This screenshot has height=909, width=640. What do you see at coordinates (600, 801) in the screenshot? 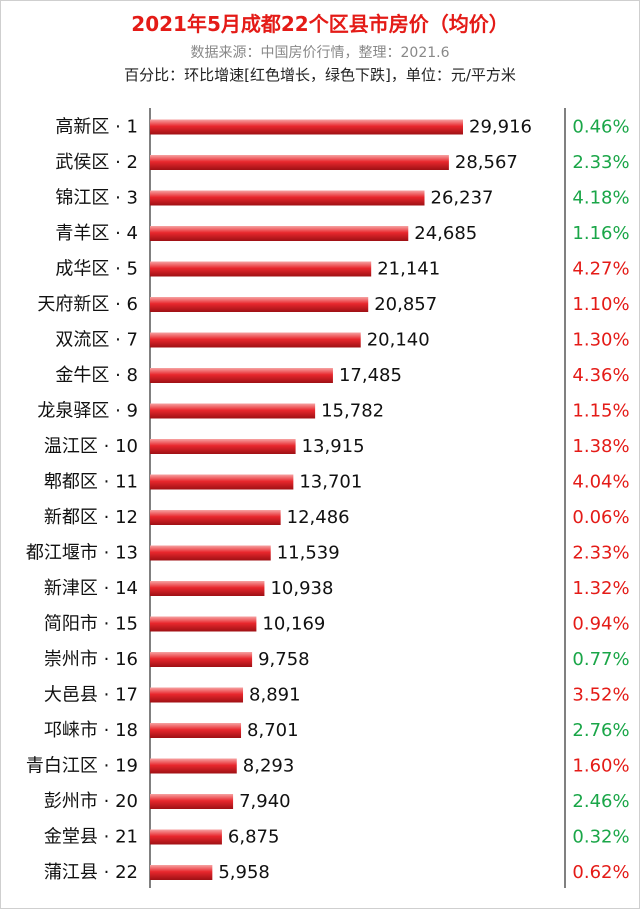
I see `change-label: 2.46%` at bounding box center [600, 801].